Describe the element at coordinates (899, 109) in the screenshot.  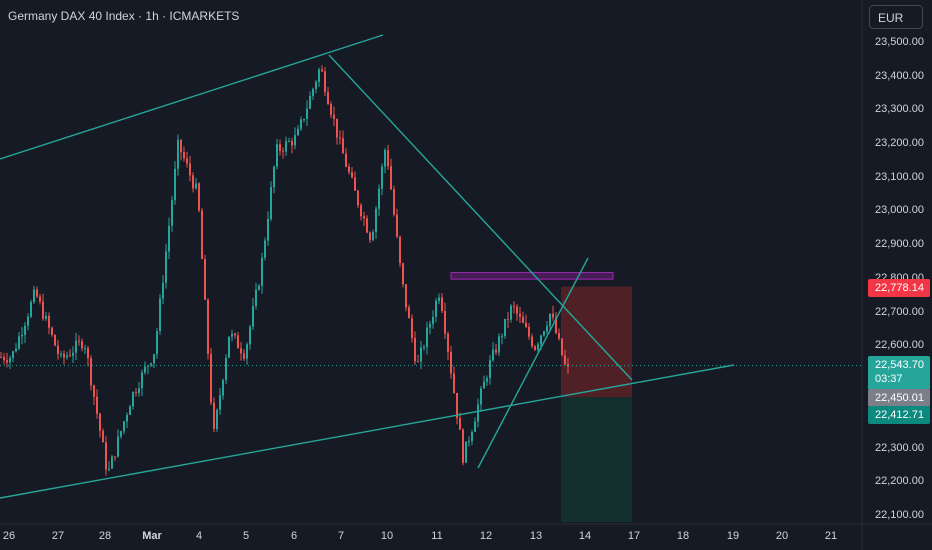
I see `y-tick-label: 23,300.00` at that location.